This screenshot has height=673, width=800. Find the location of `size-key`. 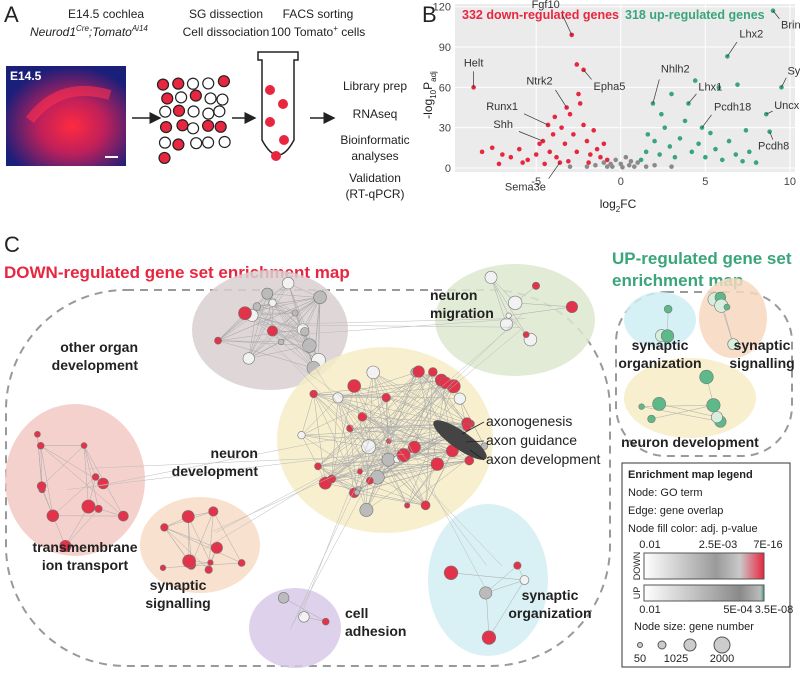

size-key is located at coordinates (690, 645).